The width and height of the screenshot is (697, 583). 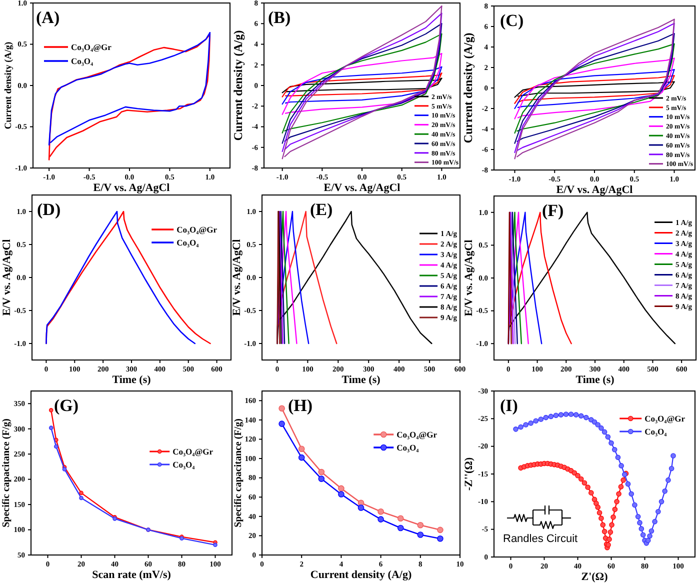 What do you see at coordinates (553, 210) in the screenshot?
I see `chart-title: (F)` at bounding box center [553, 210].